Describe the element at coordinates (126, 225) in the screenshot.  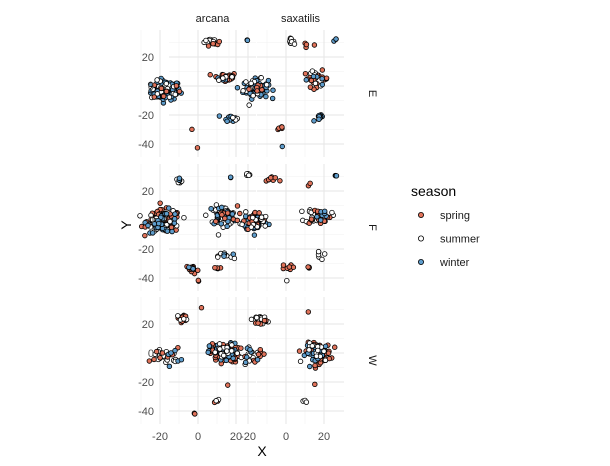
I see `y-axis-title: Y` at that location.